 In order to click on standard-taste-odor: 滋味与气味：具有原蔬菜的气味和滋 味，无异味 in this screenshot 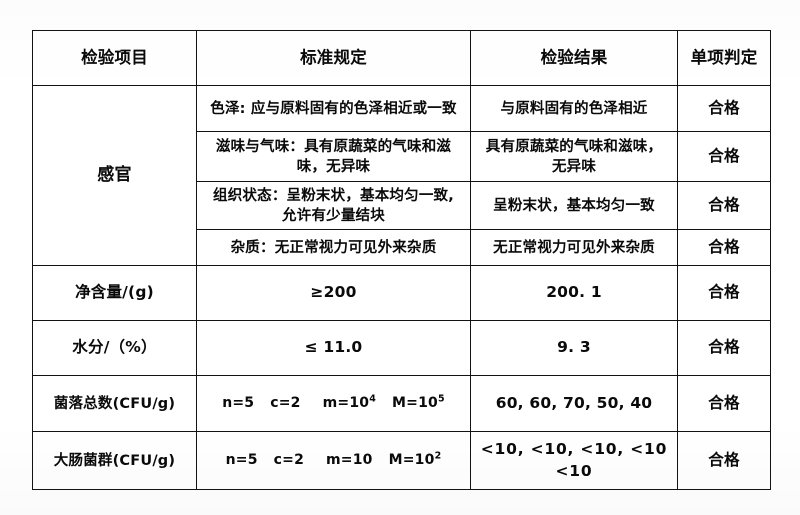, I will do `click(333, 156)`.